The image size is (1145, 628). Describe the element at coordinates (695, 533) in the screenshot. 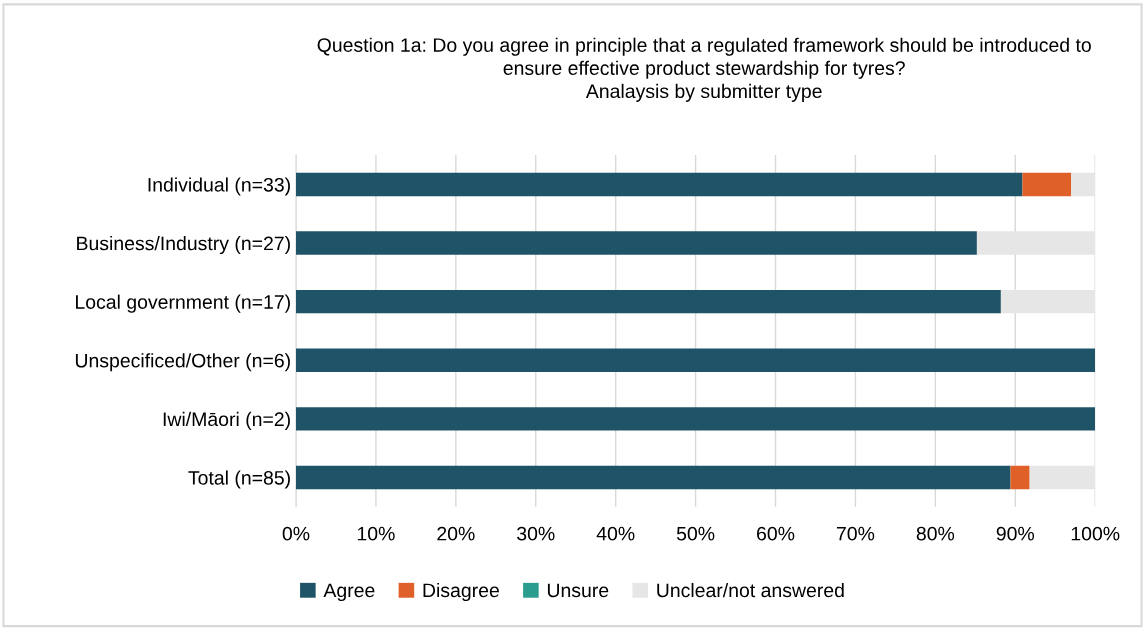

I see `x-tick-label: 50%` at that location.